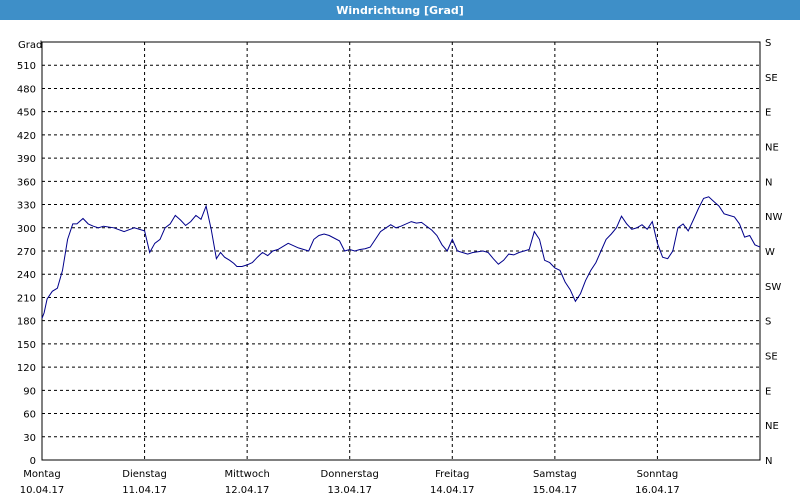 This screenshot has height=500, width=800. What do you see at coordinates (26, 66) in the screenshot?
I see `y-tick-label: 510` at bounding box center [26, 66].